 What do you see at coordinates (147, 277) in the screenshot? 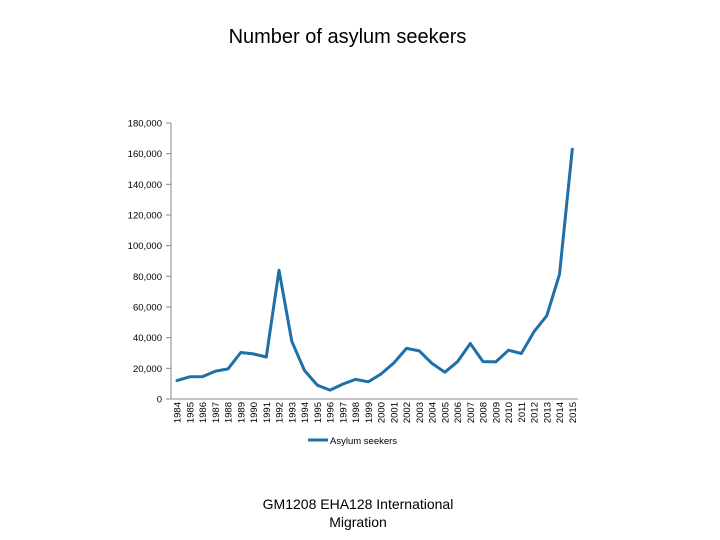
I see `y-tick-label: 80,000` at bounding box center [147, 277].